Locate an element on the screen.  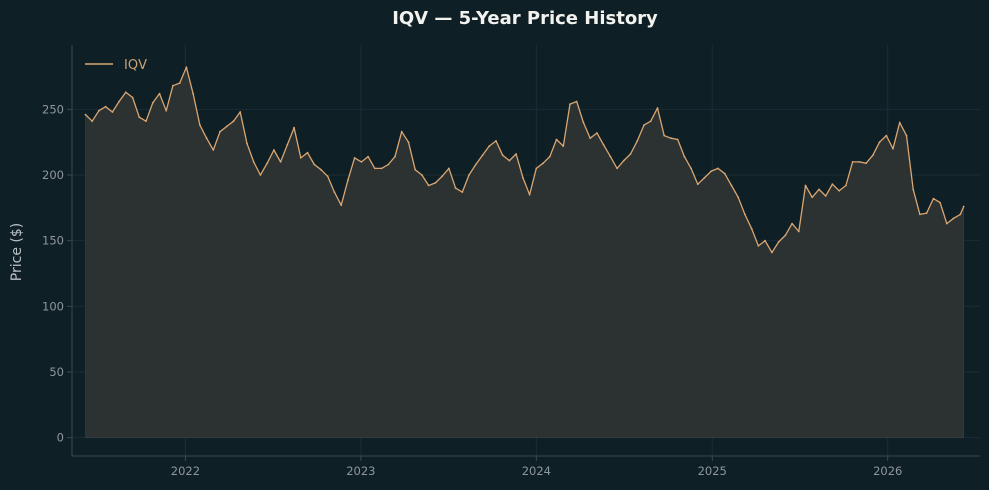
legend-label-iqv: IQV is located at coordinates (135, 65).